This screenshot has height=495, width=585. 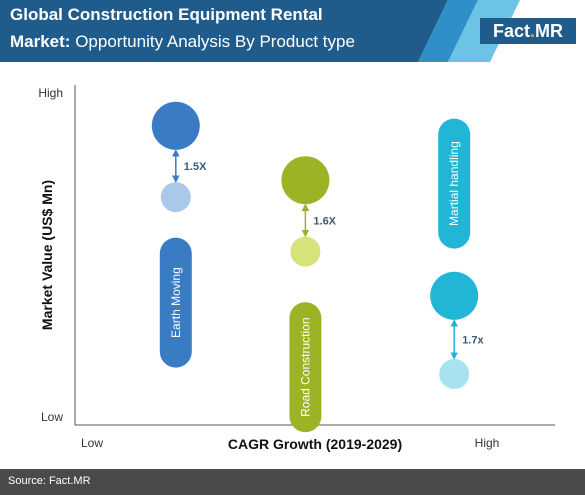 I want to click on x-tick-label-low: Low, so click(x=92, y=443).